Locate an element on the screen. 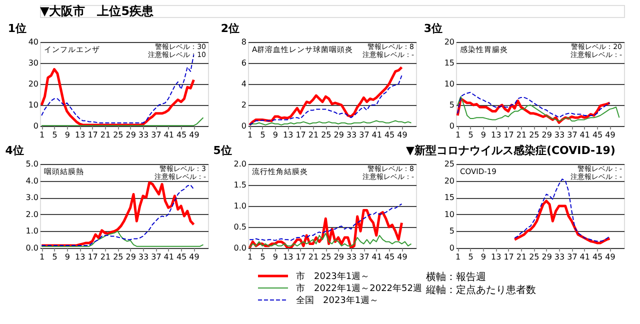  y-tick-label: 0.5 is located at coordinates (240, 227).